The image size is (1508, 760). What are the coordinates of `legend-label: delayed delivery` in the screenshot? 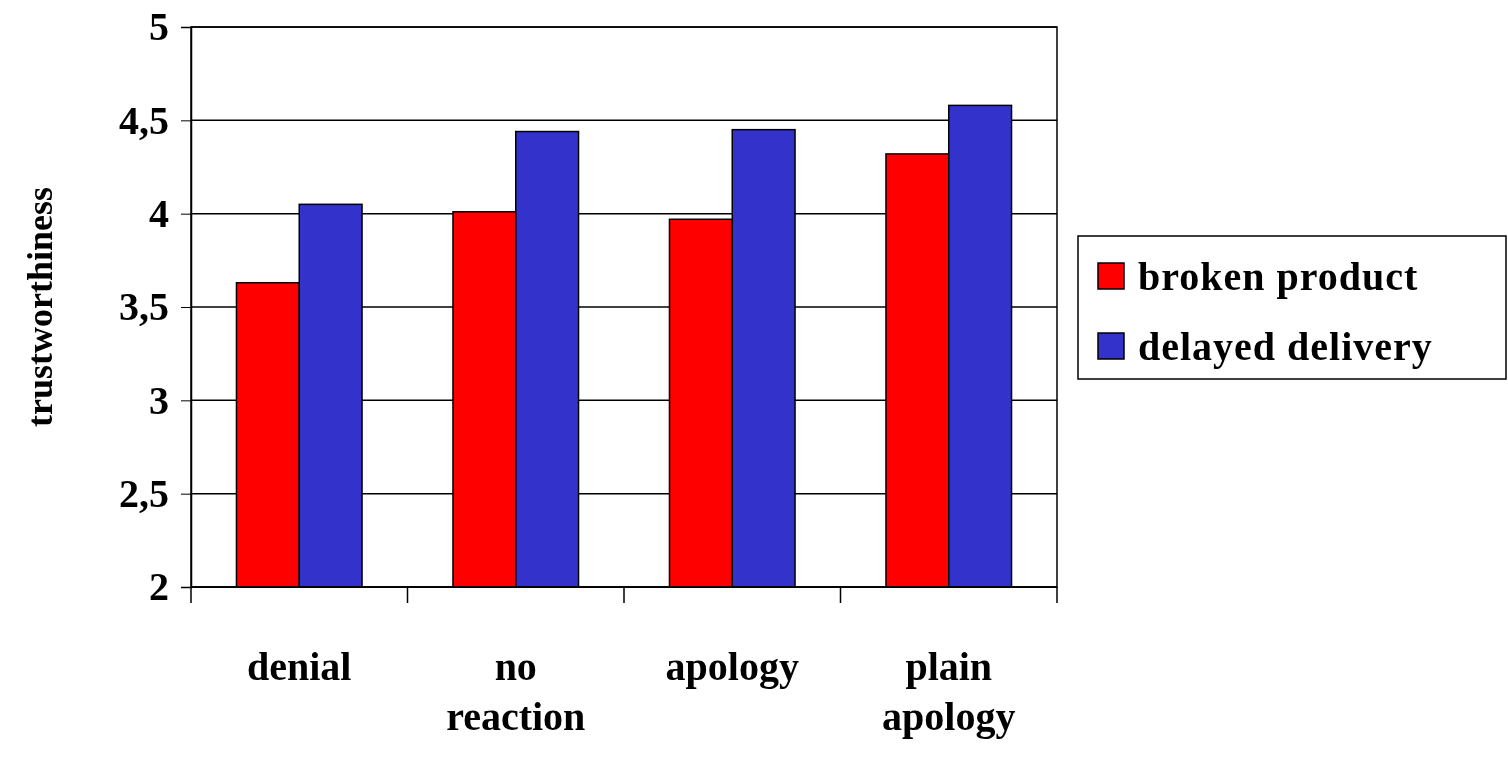 It's located at (1285, 346).